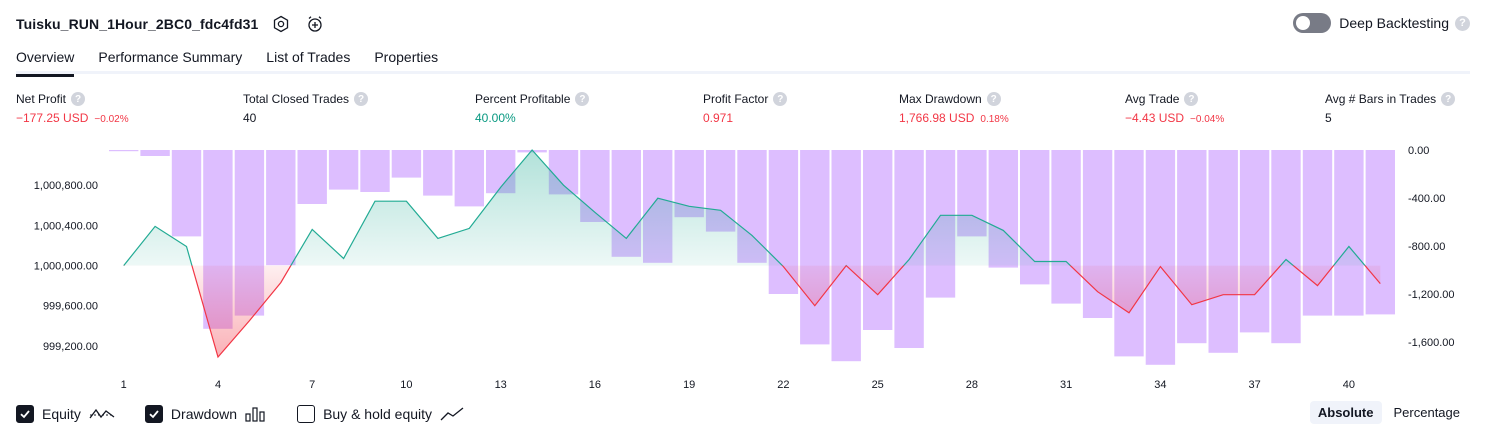 Image resolution: width=1486 pixels, height=438 pixels. What do you see at coordinates (1426, 199) in the screenshot?
I see `right-axis-tick-label: -400.00` at bounding box center [1426, 199].